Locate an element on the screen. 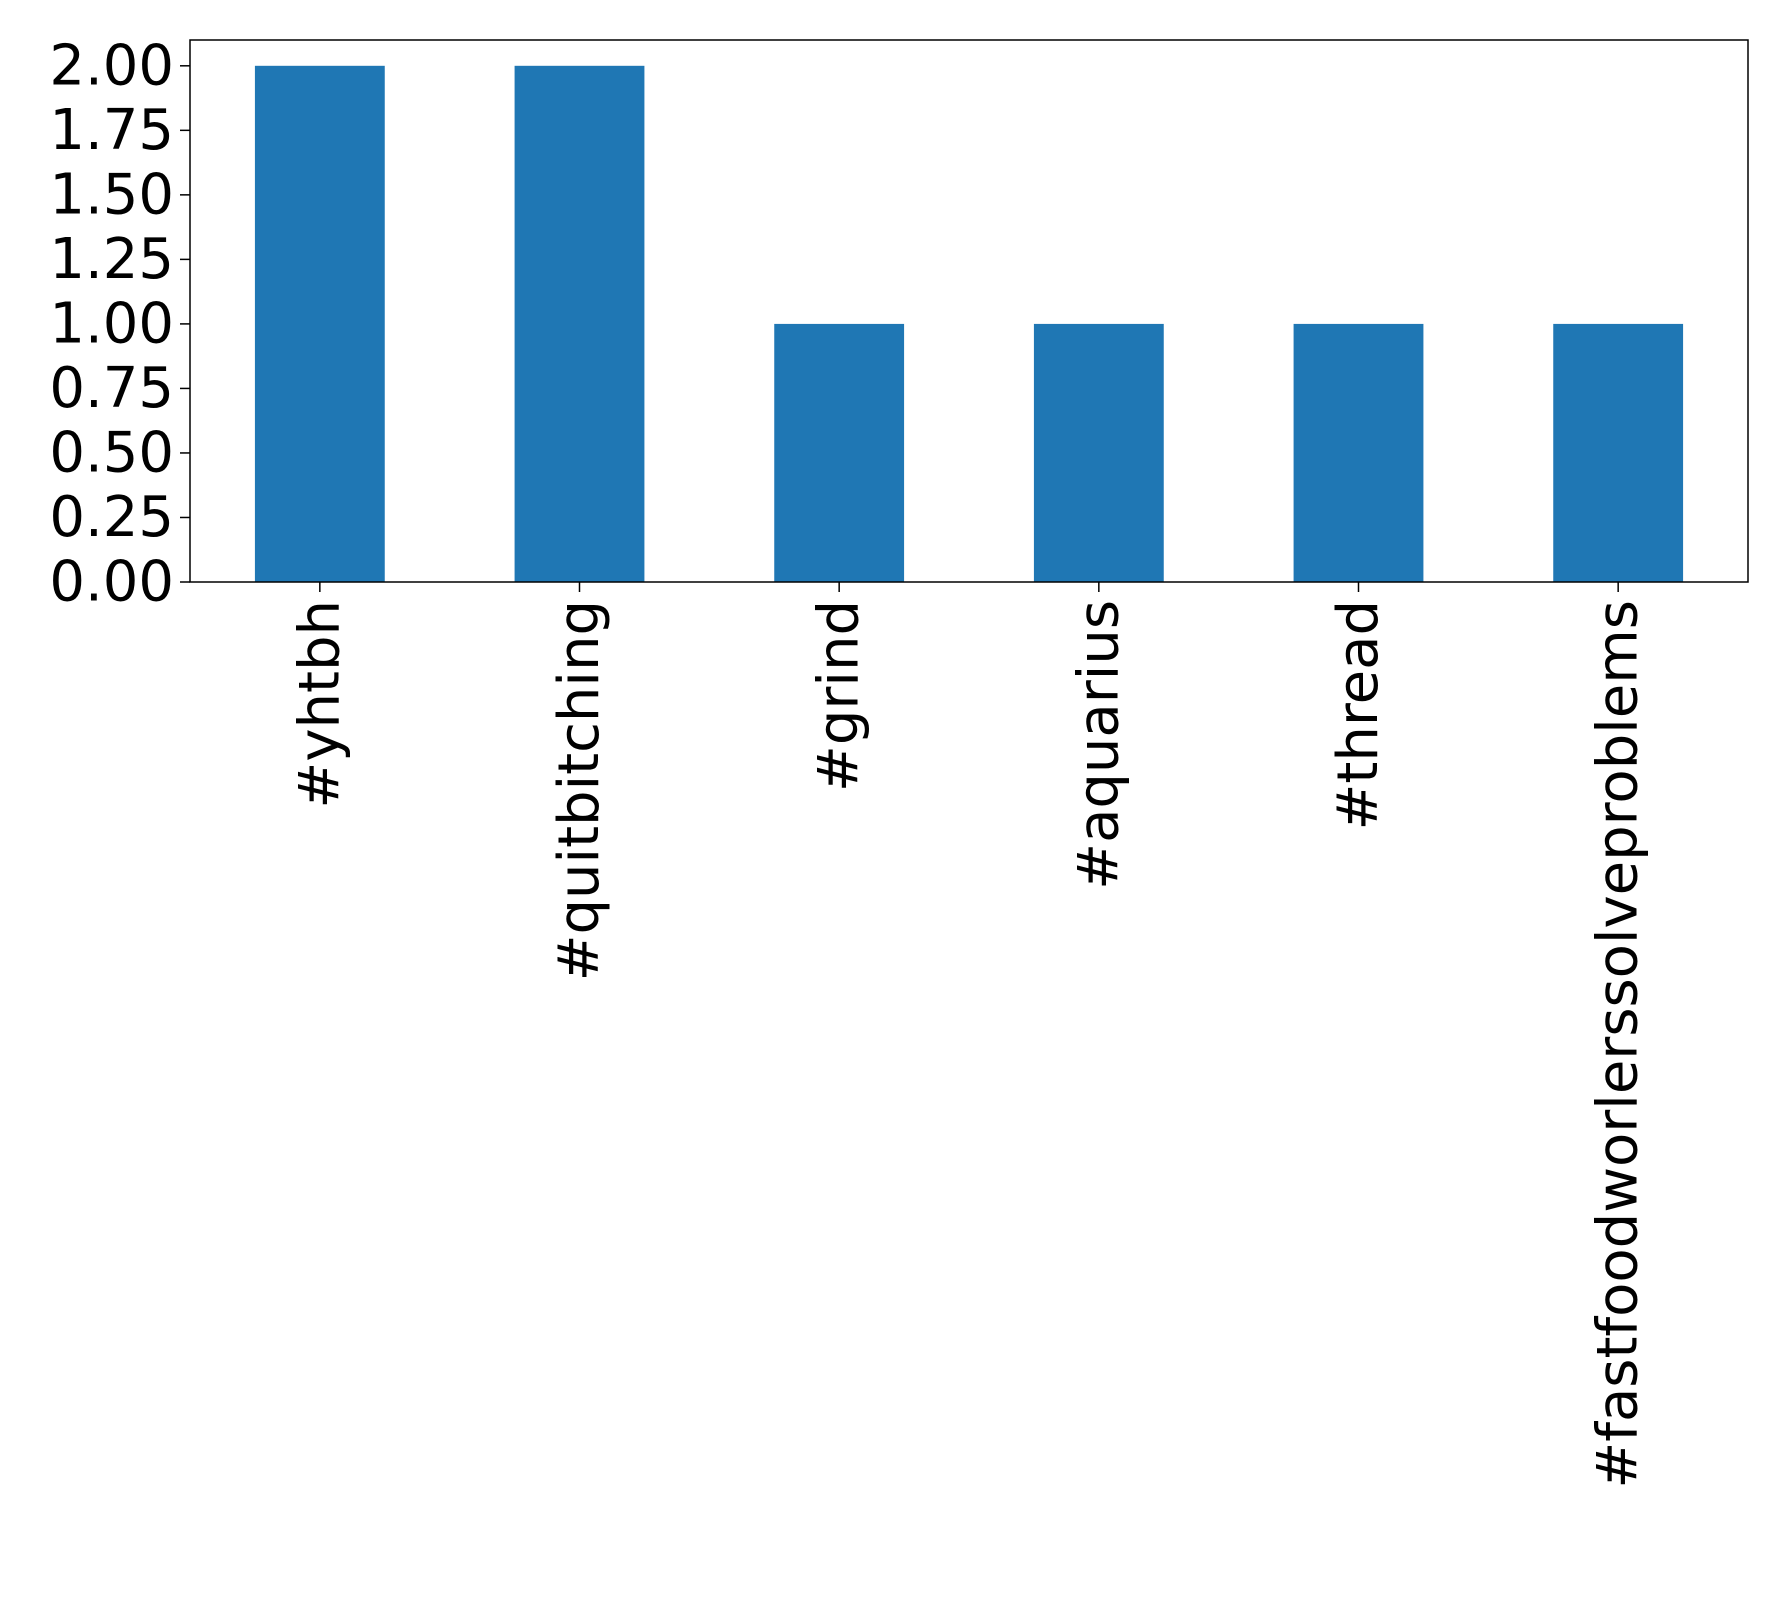 Image resolution: width=1778 pixels, height=1620 pixels. y-tick-label: 0.00 is located at coordinates (111, 582).